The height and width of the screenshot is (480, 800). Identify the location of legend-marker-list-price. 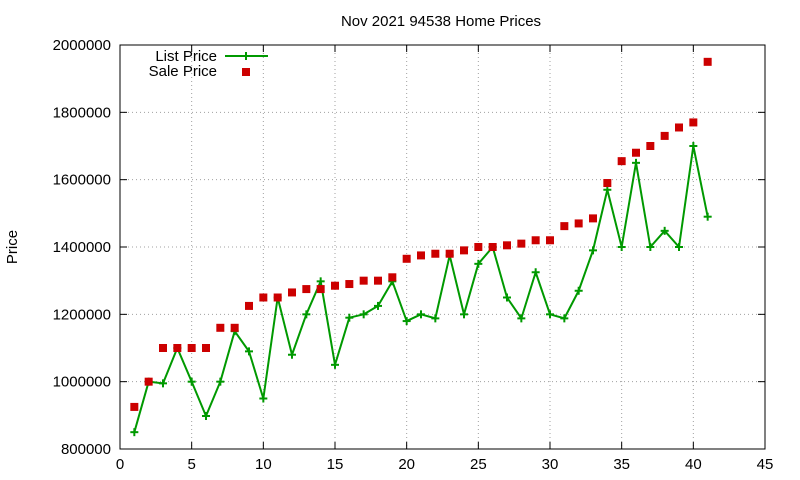
(246, 56).